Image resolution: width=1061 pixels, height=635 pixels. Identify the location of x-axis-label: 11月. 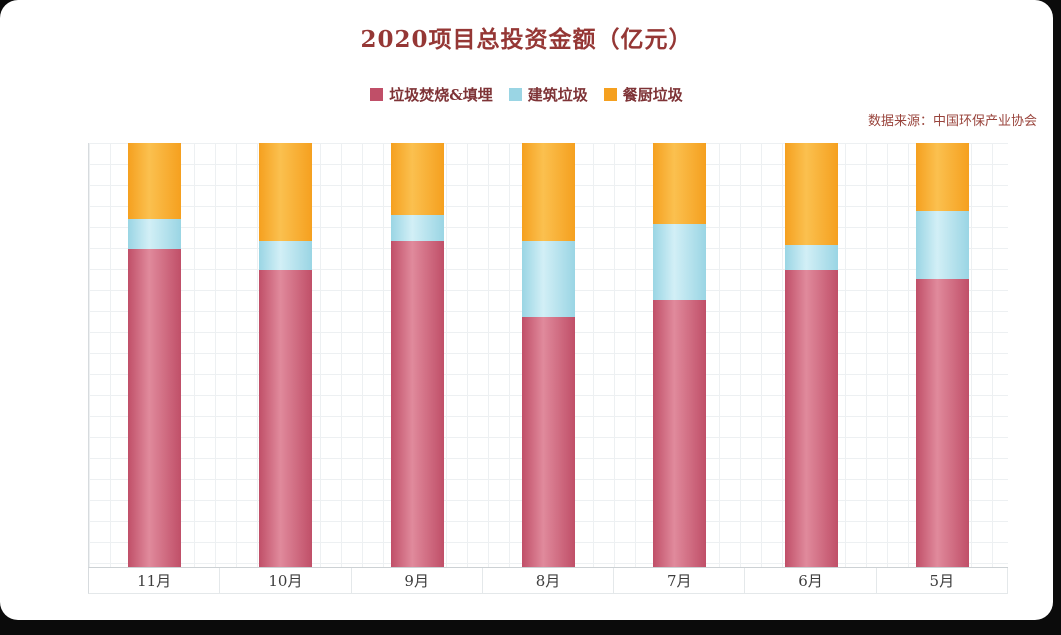
(155, 580).